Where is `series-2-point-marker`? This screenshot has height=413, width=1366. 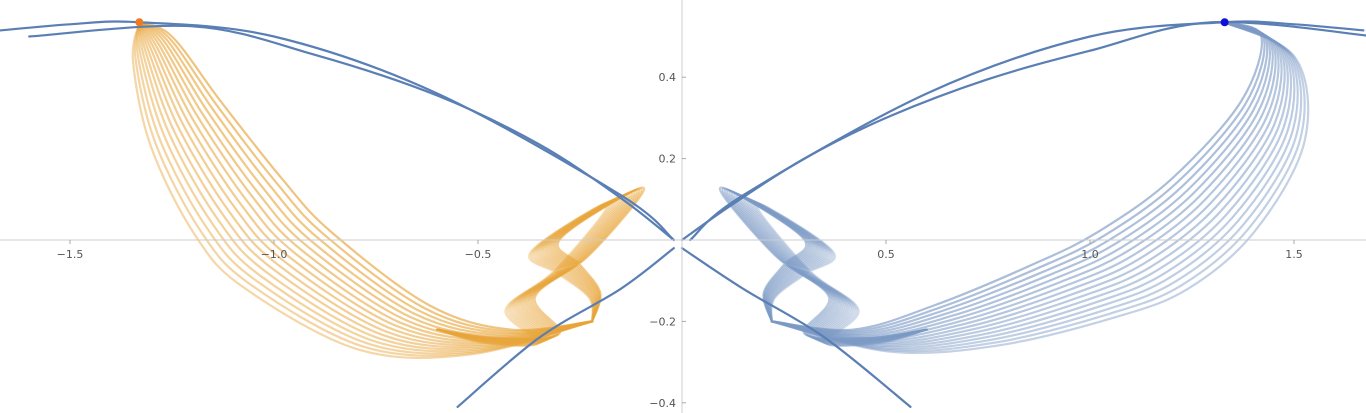
series-2-point-marker is located at coordinates (1224, 22).